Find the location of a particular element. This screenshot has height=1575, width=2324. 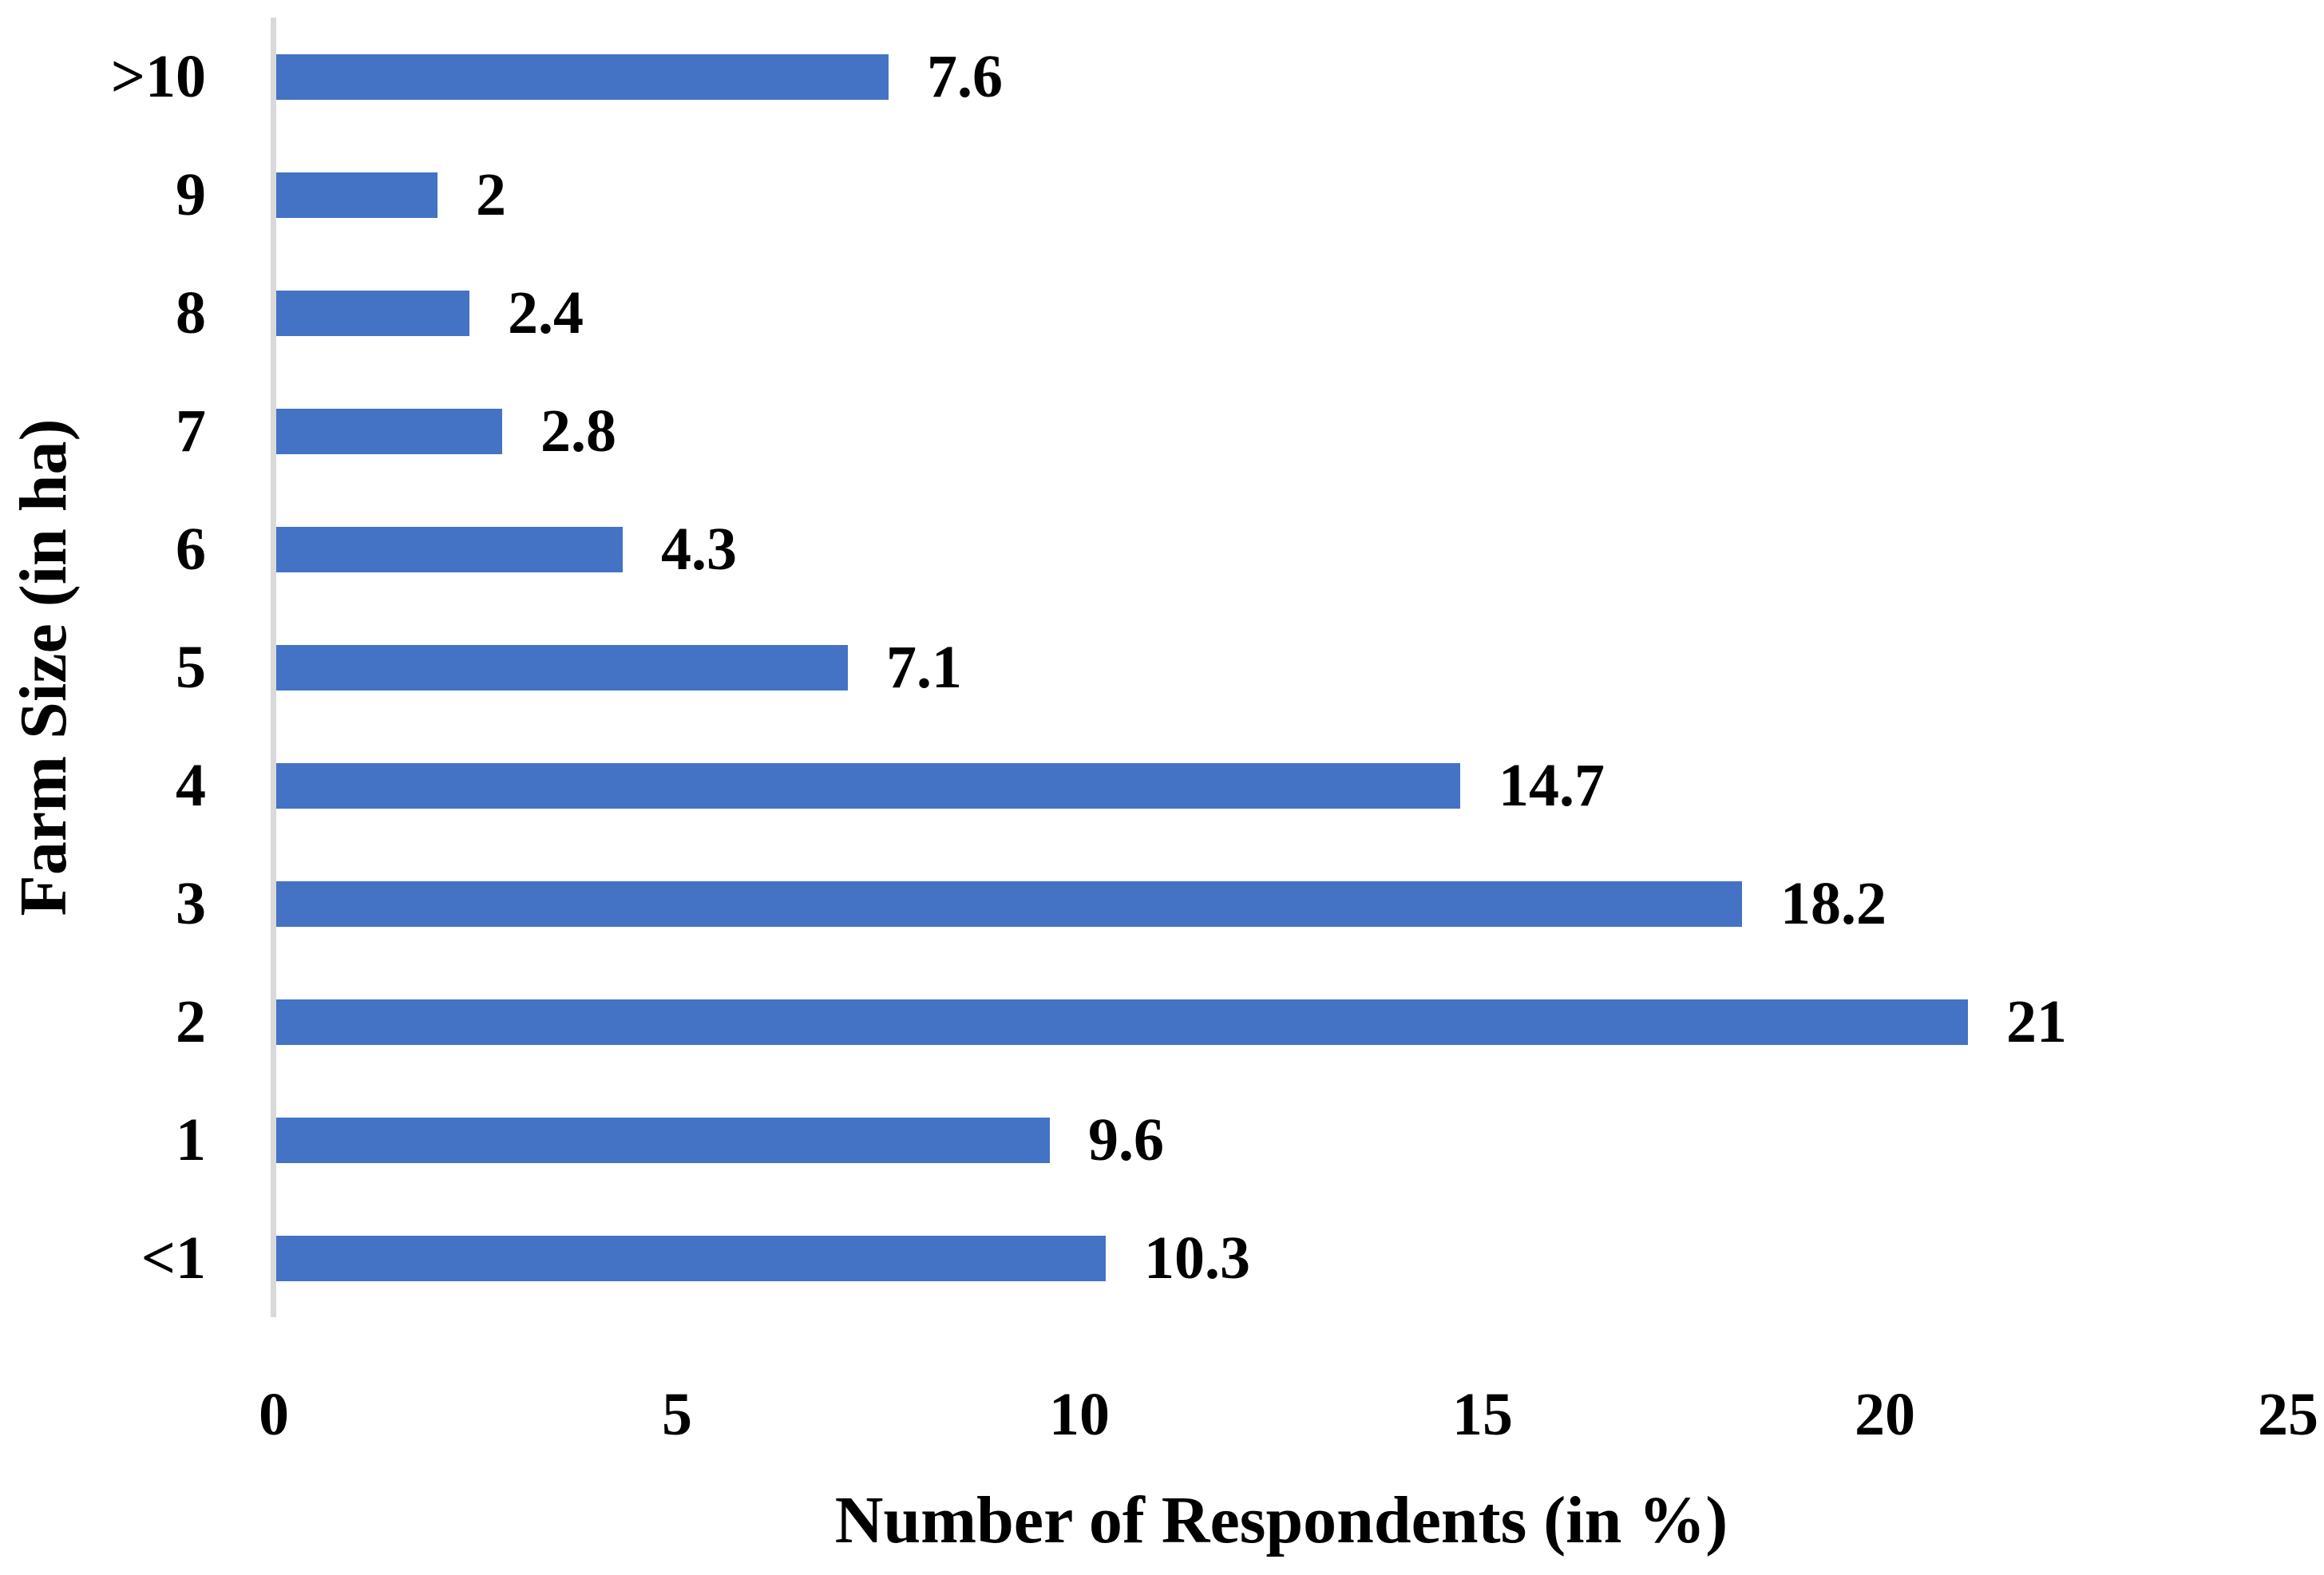

category-label: 8 is located at coordinates (191, 312).